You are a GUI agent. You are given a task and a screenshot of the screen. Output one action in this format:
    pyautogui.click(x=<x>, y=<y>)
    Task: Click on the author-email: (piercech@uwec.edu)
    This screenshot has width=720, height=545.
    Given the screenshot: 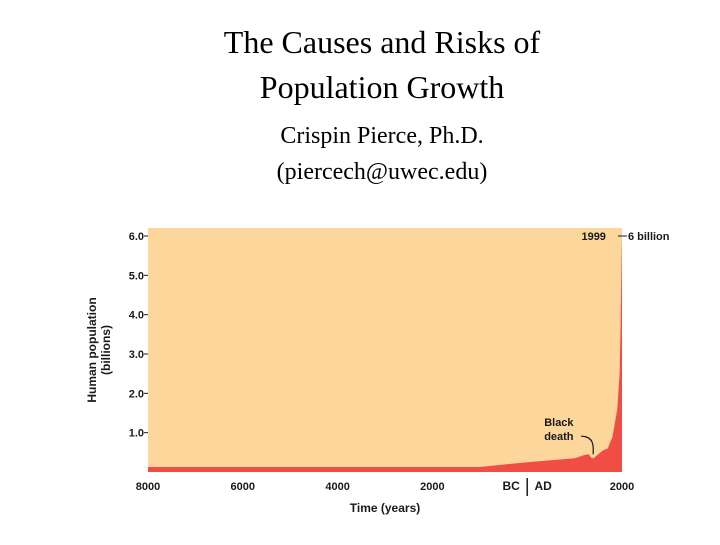 What is the action you would take?
    pyautogui.click(x=382, y=172)
    